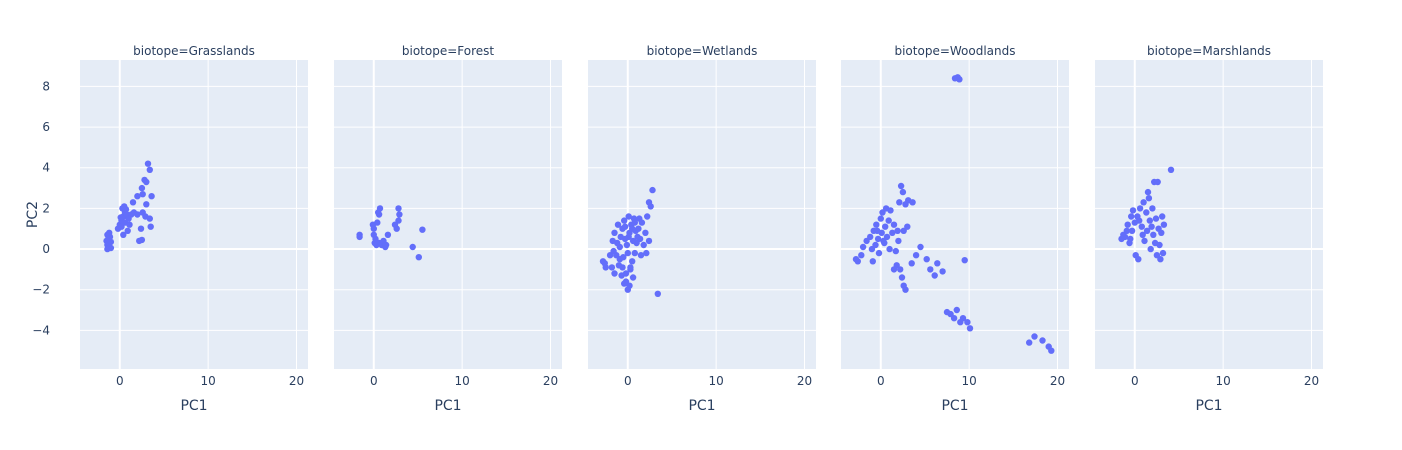 The image size is (1402, 450). Describe the element at coordinates (33, 214) in the screenshot. I see `y-axis-title: PC2` at that location.